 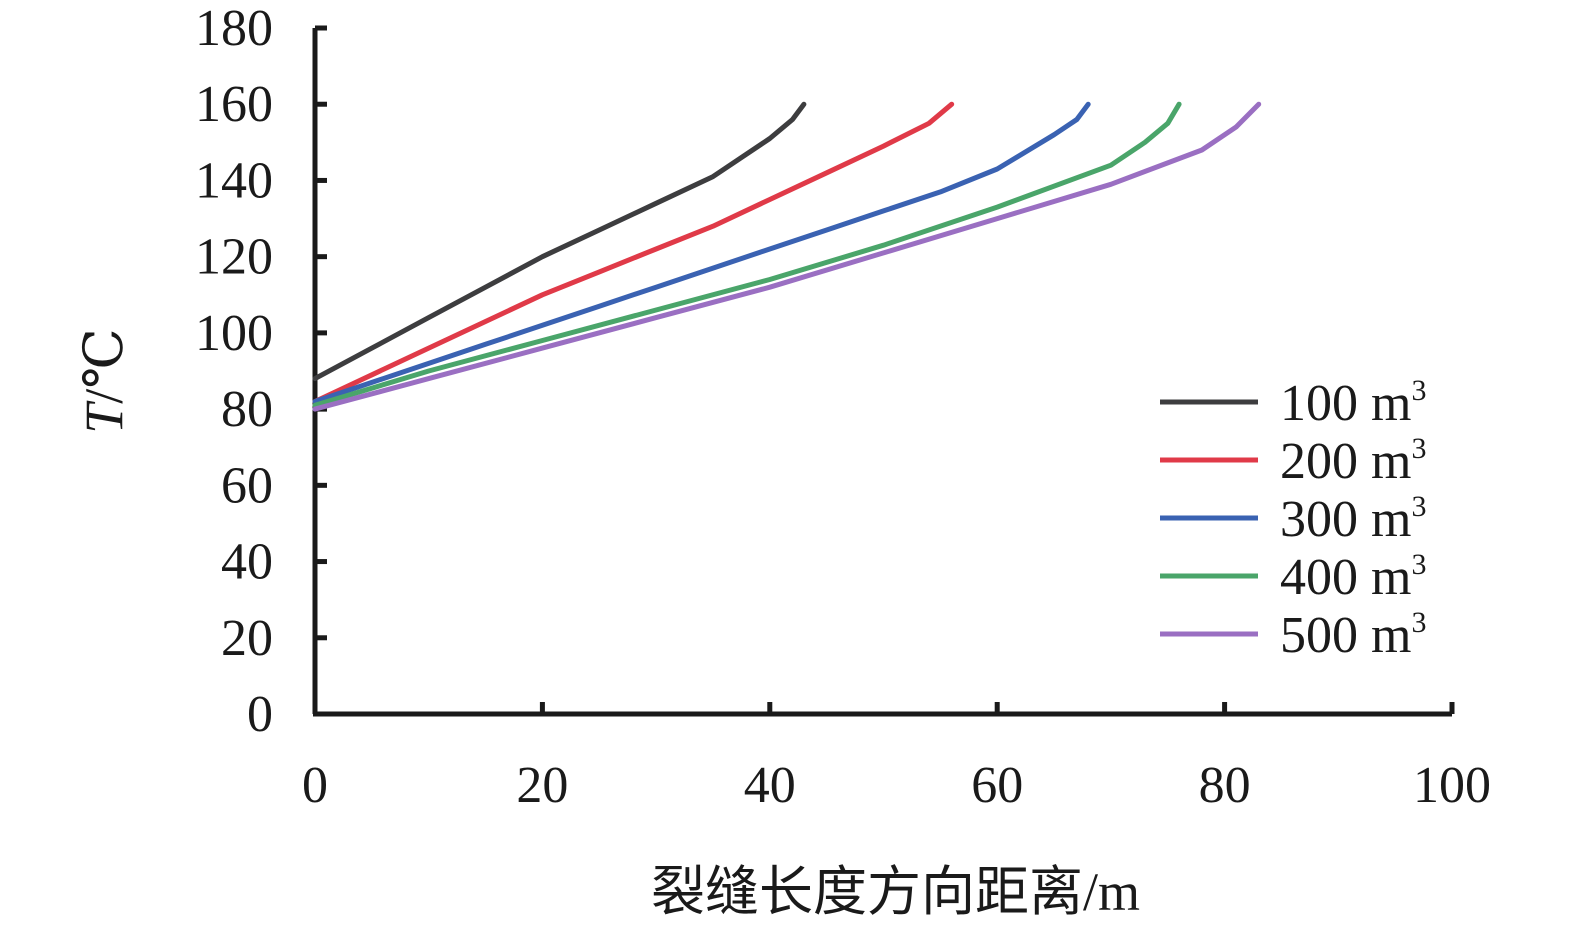 I want to click on y-tick-label: 60, so click(x=247, y=485).